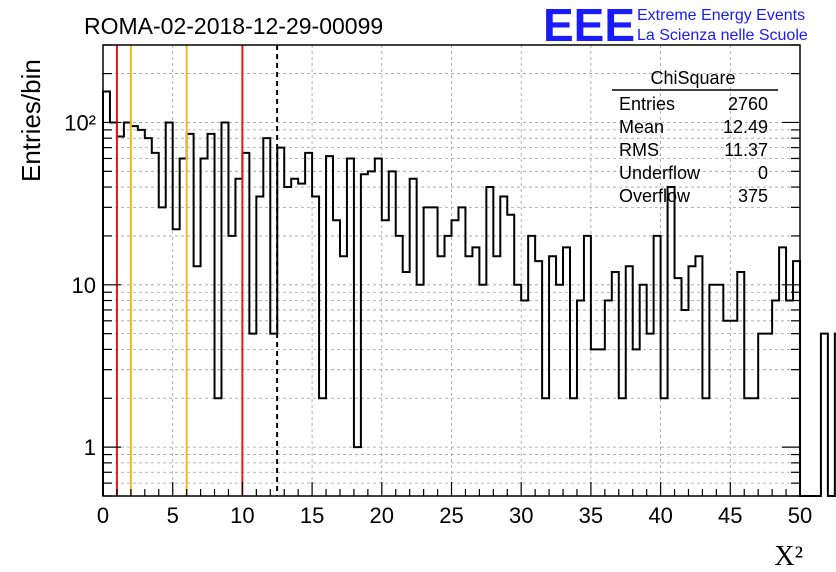 This screenshot has height=572, width=836. I want to click on stats-value-underflow: 0, so click(763, 173).